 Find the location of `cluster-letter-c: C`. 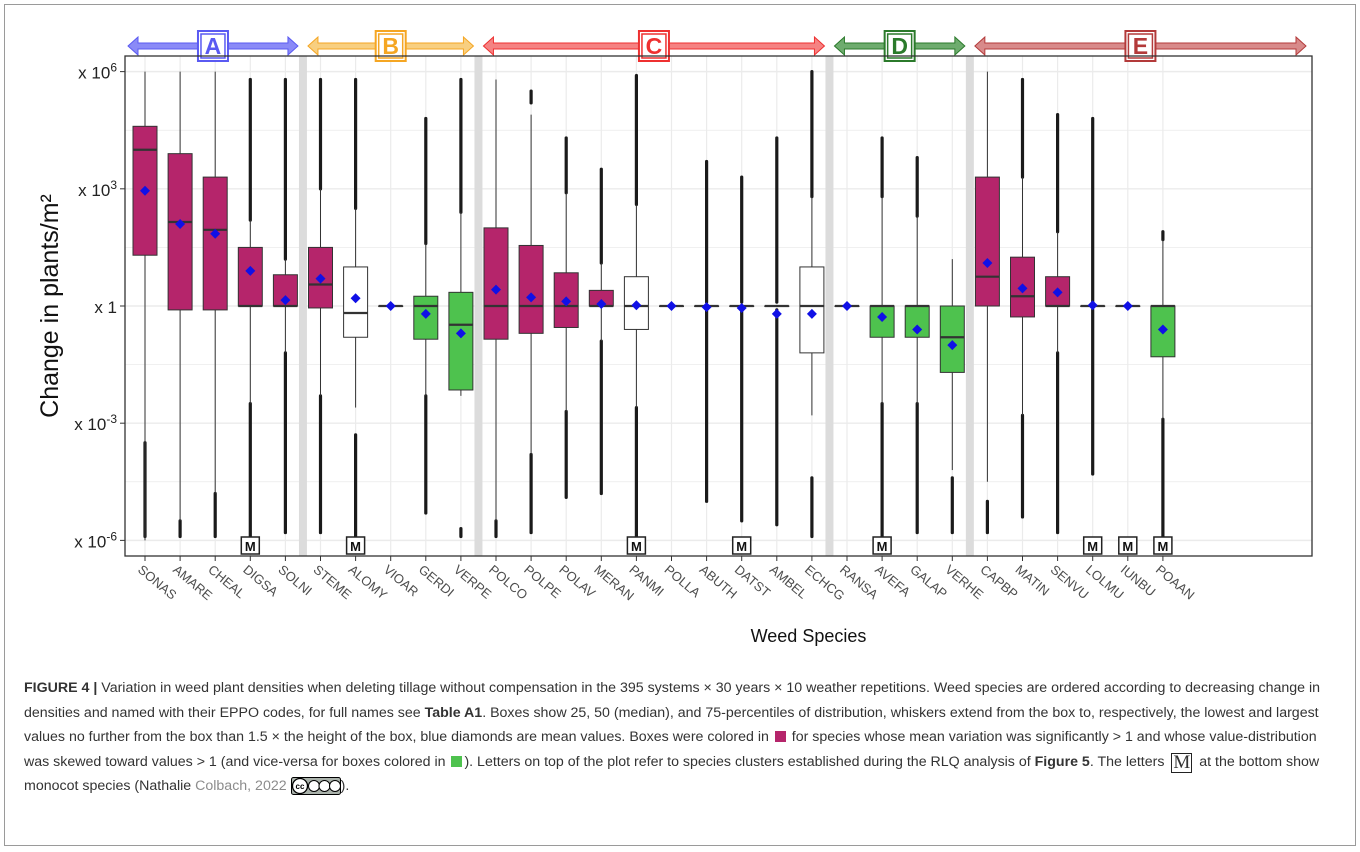

cluster-letter-c: C is located at coordinates (654, 46).